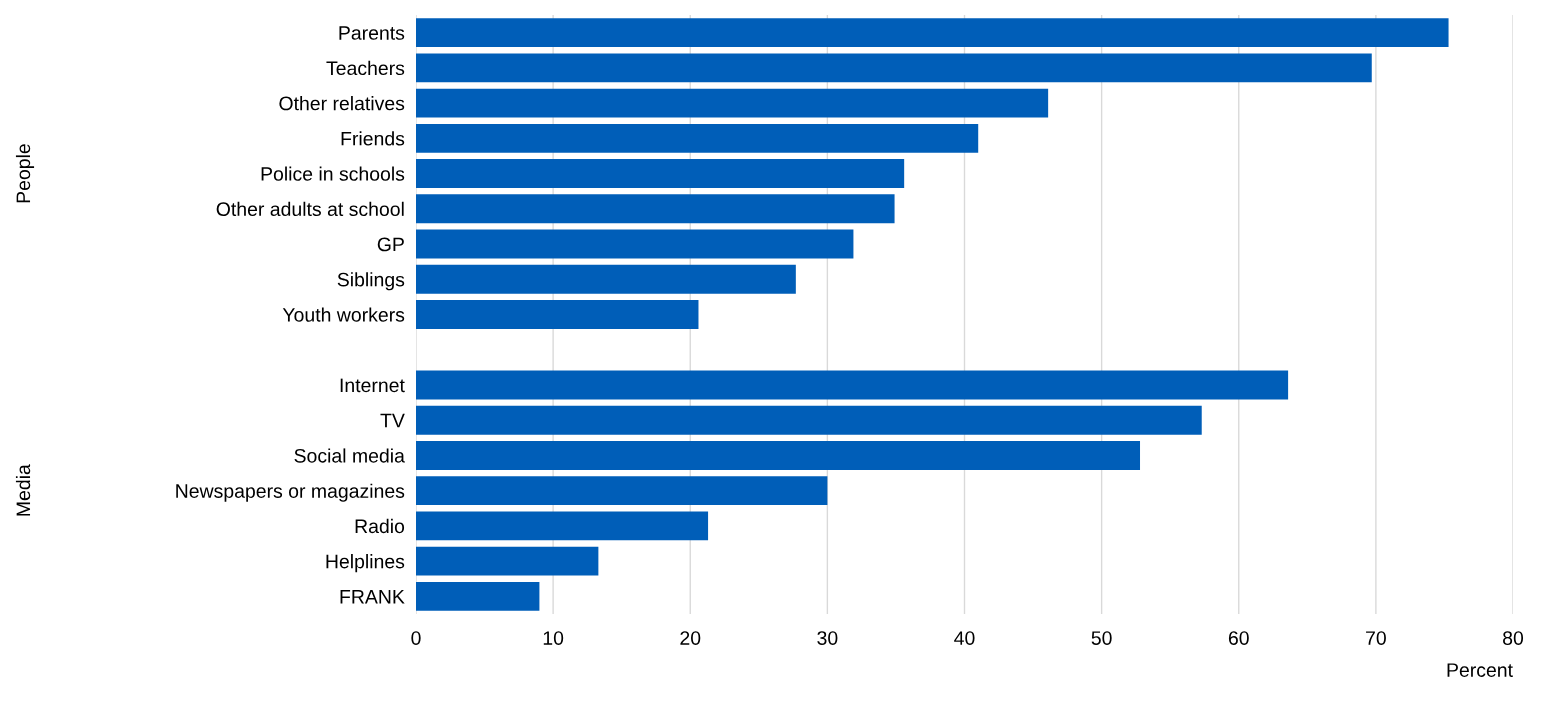  Describe the element at coordinates (23, 490) in the screenshot. I see `text: Media` at that location.